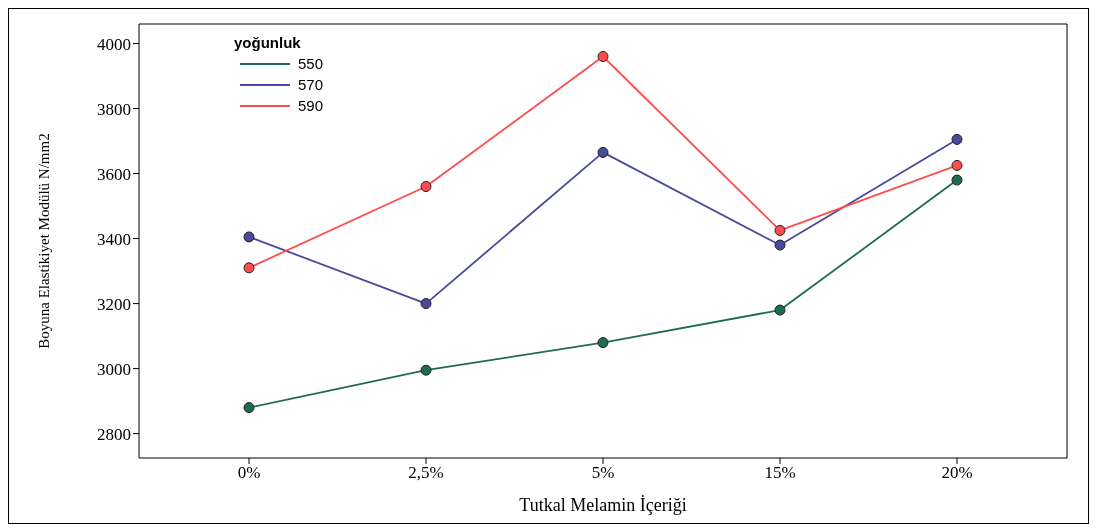 The width and height of the screenshot is (1097, 532). I want to click on y-tick-label: 2800, so click(114, 434).